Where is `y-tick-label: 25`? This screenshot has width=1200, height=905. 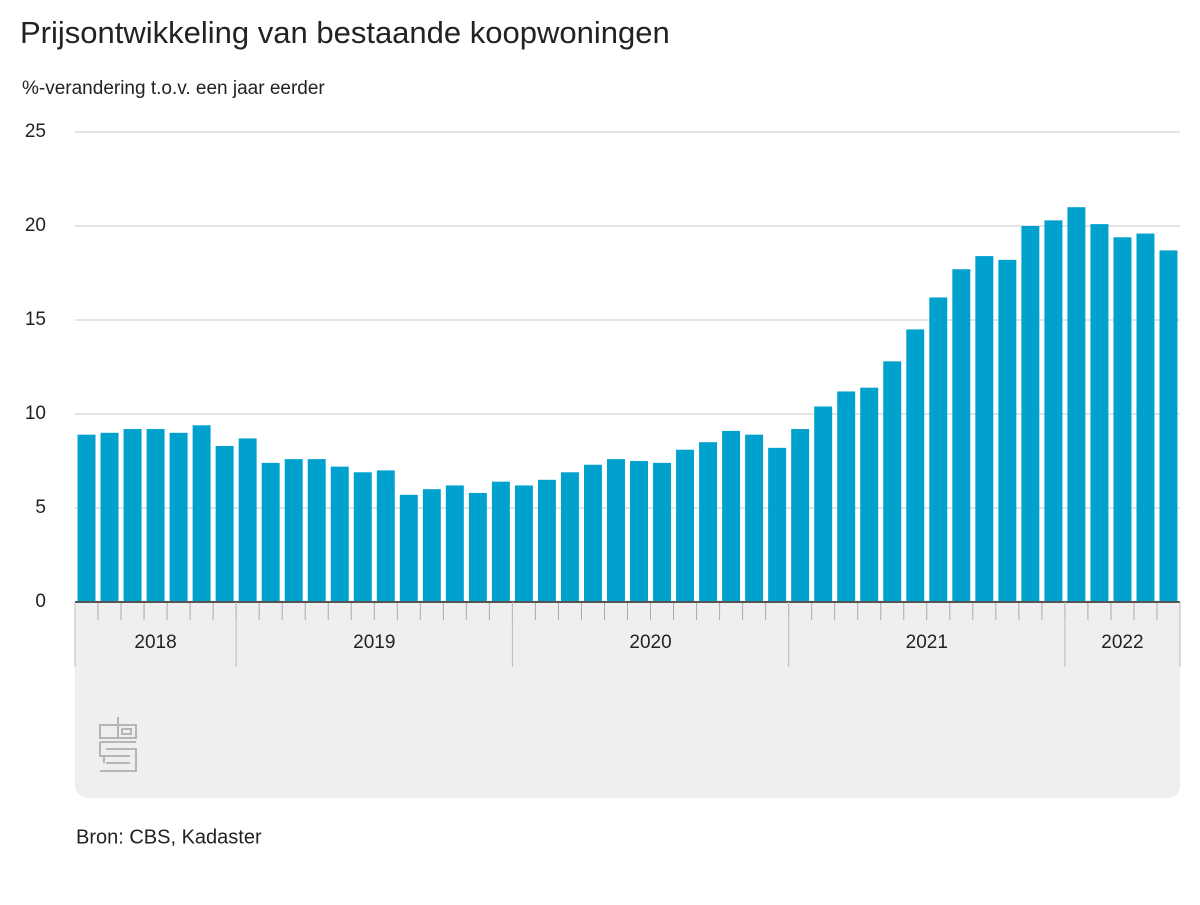 y-tick-label: 25 is located at coordinates (35, 131).